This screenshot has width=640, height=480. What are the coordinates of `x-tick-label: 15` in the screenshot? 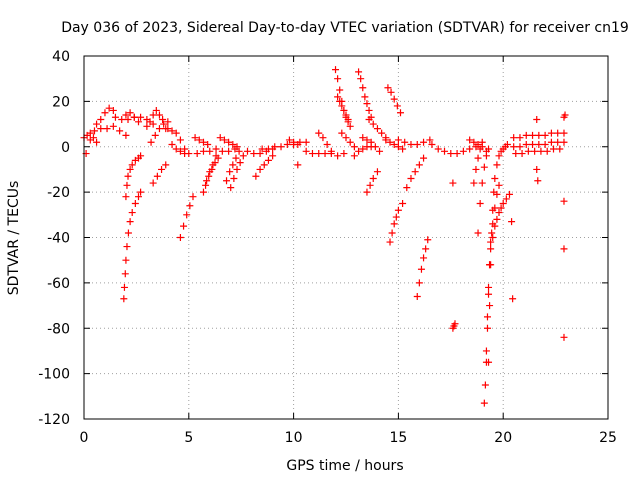 It's located at (398, 438).